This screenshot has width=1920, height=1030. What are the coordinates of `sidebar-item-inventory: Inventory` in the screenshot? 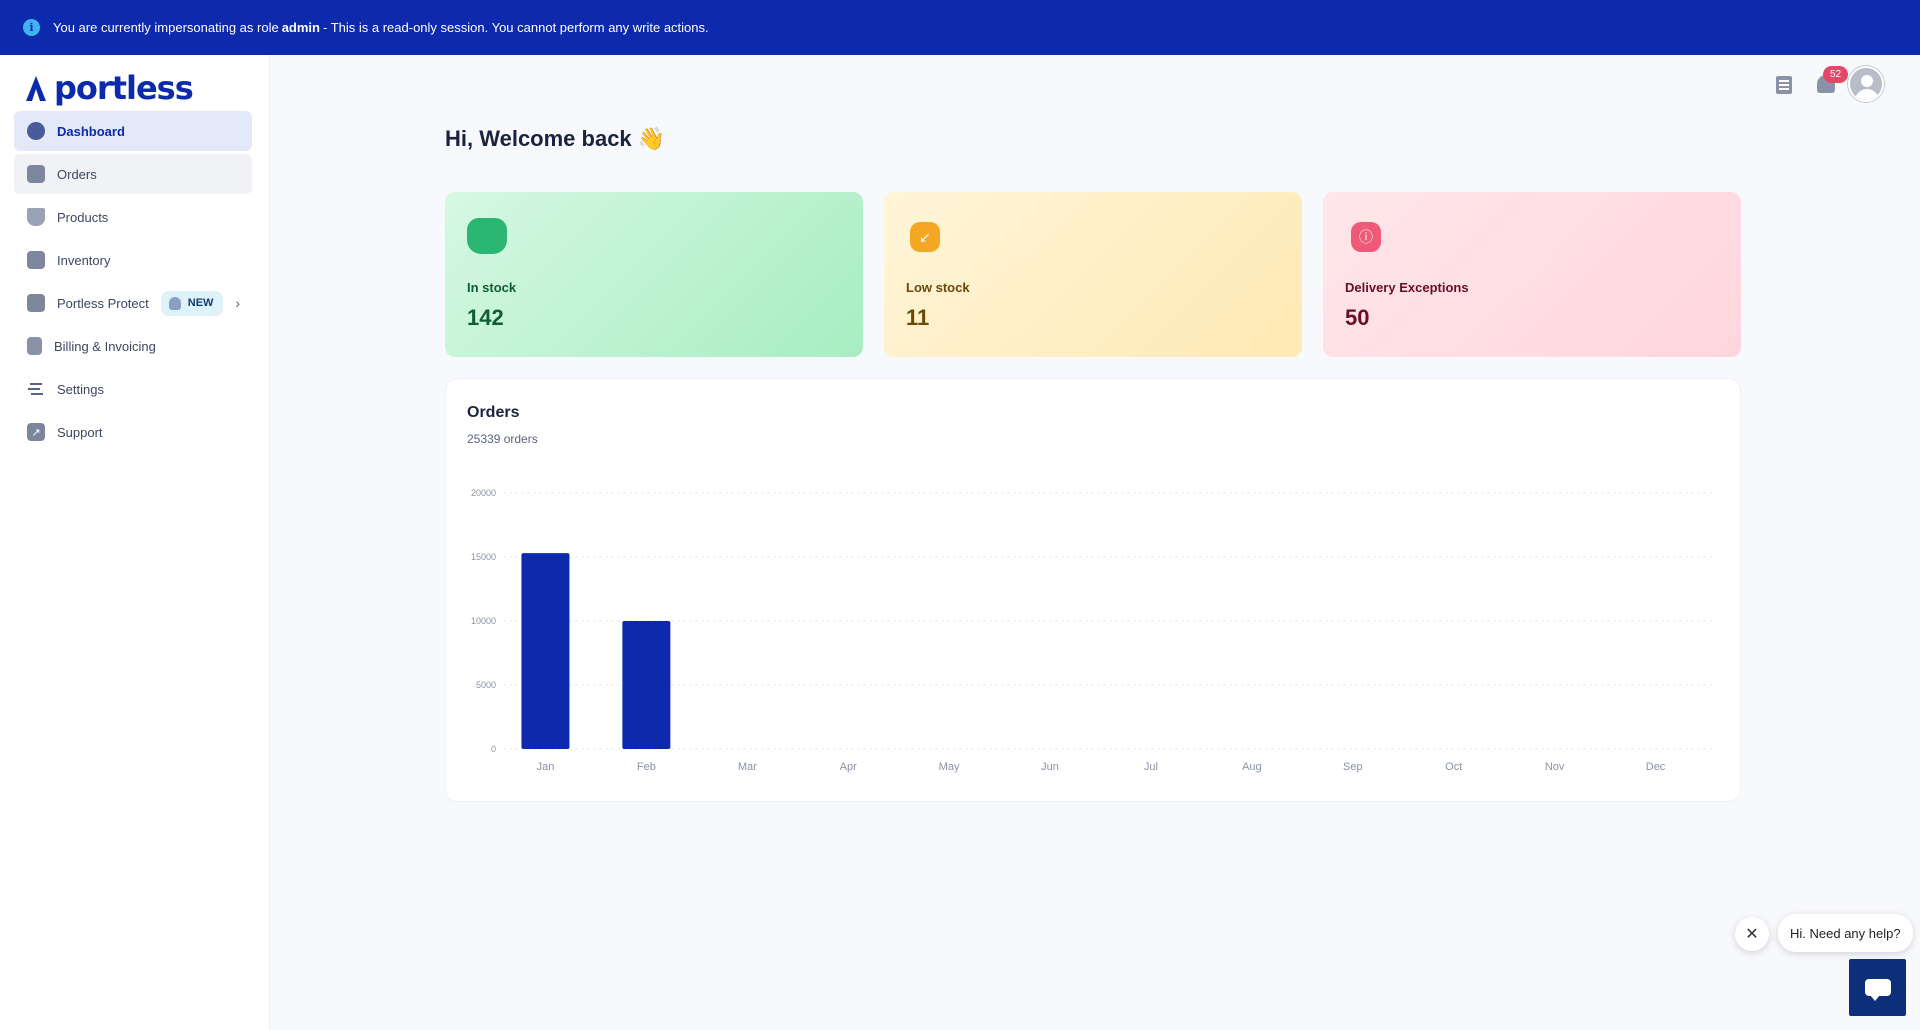 It's located at (133, 260).